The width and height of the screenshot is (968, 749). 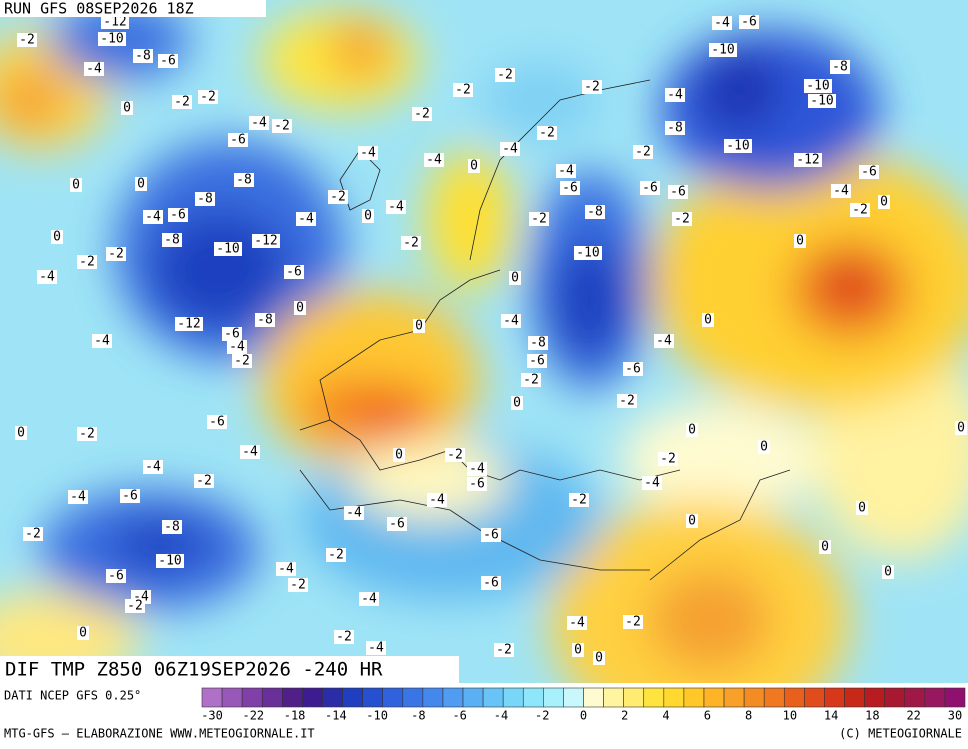 I want to click on color-bar-tick-label: 4, so click(x=665, y=716).